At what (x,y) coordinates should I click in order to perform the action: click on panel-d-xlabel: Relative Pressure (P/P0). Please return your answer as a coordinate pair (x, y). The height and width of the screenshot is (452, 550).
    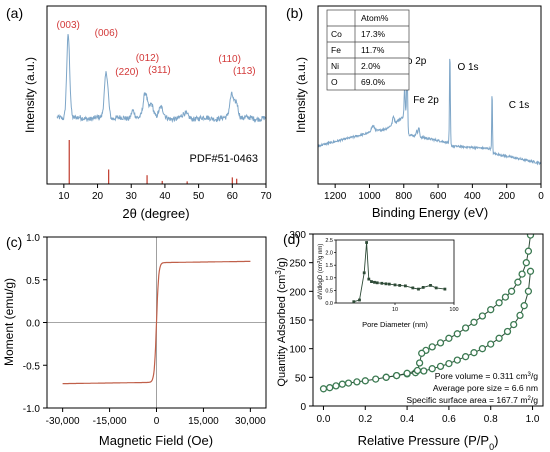
    Looking at the image, I should click on (428, 442).